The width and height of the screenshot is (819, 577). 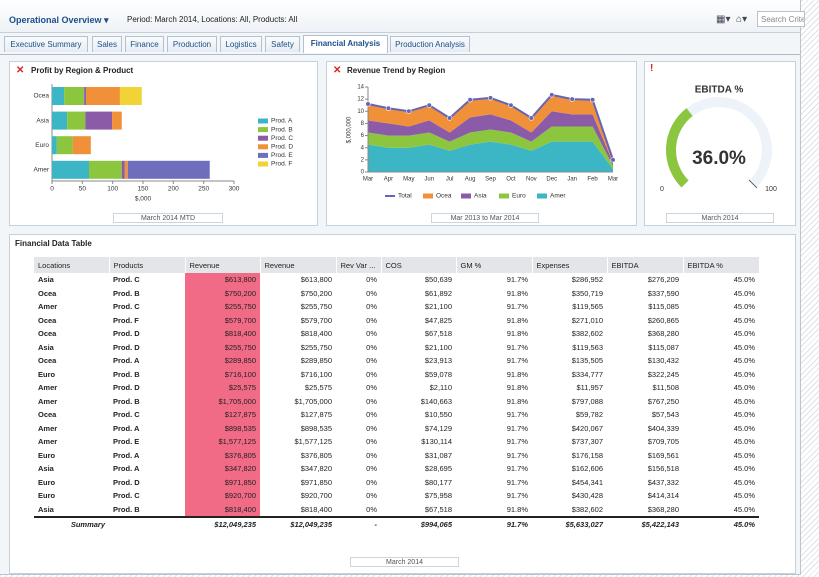 I want to click on panel-footer: March 2014 MTD, so click(x=168, y=218).